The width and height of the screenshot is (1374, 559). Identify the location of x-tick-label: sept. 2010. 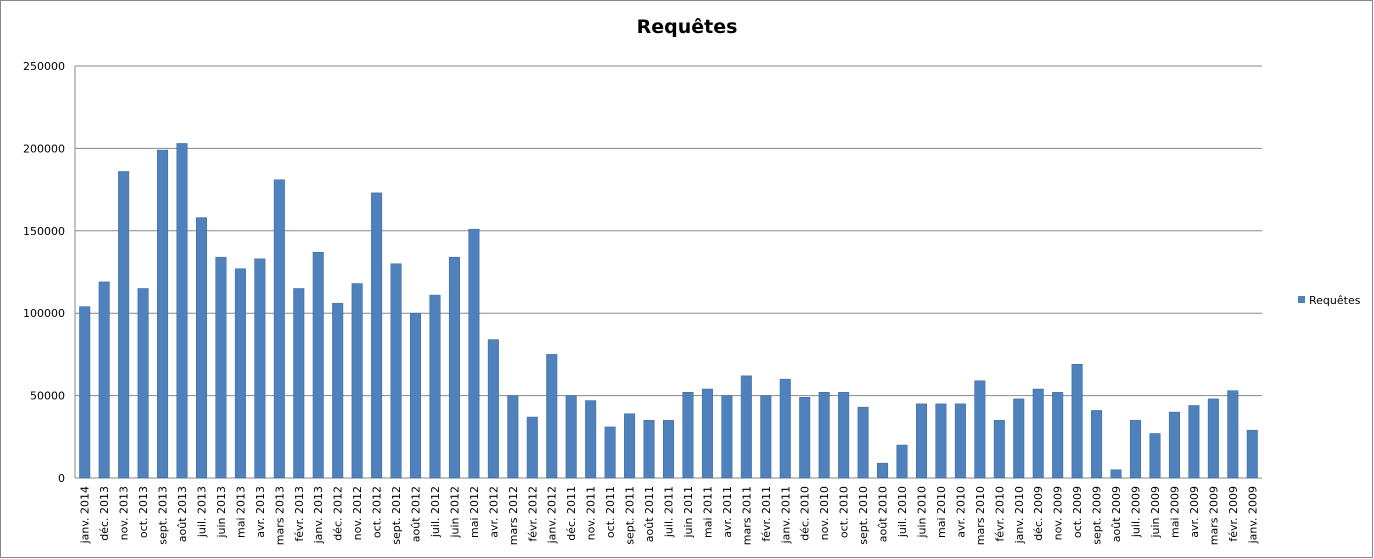
(863, 515).